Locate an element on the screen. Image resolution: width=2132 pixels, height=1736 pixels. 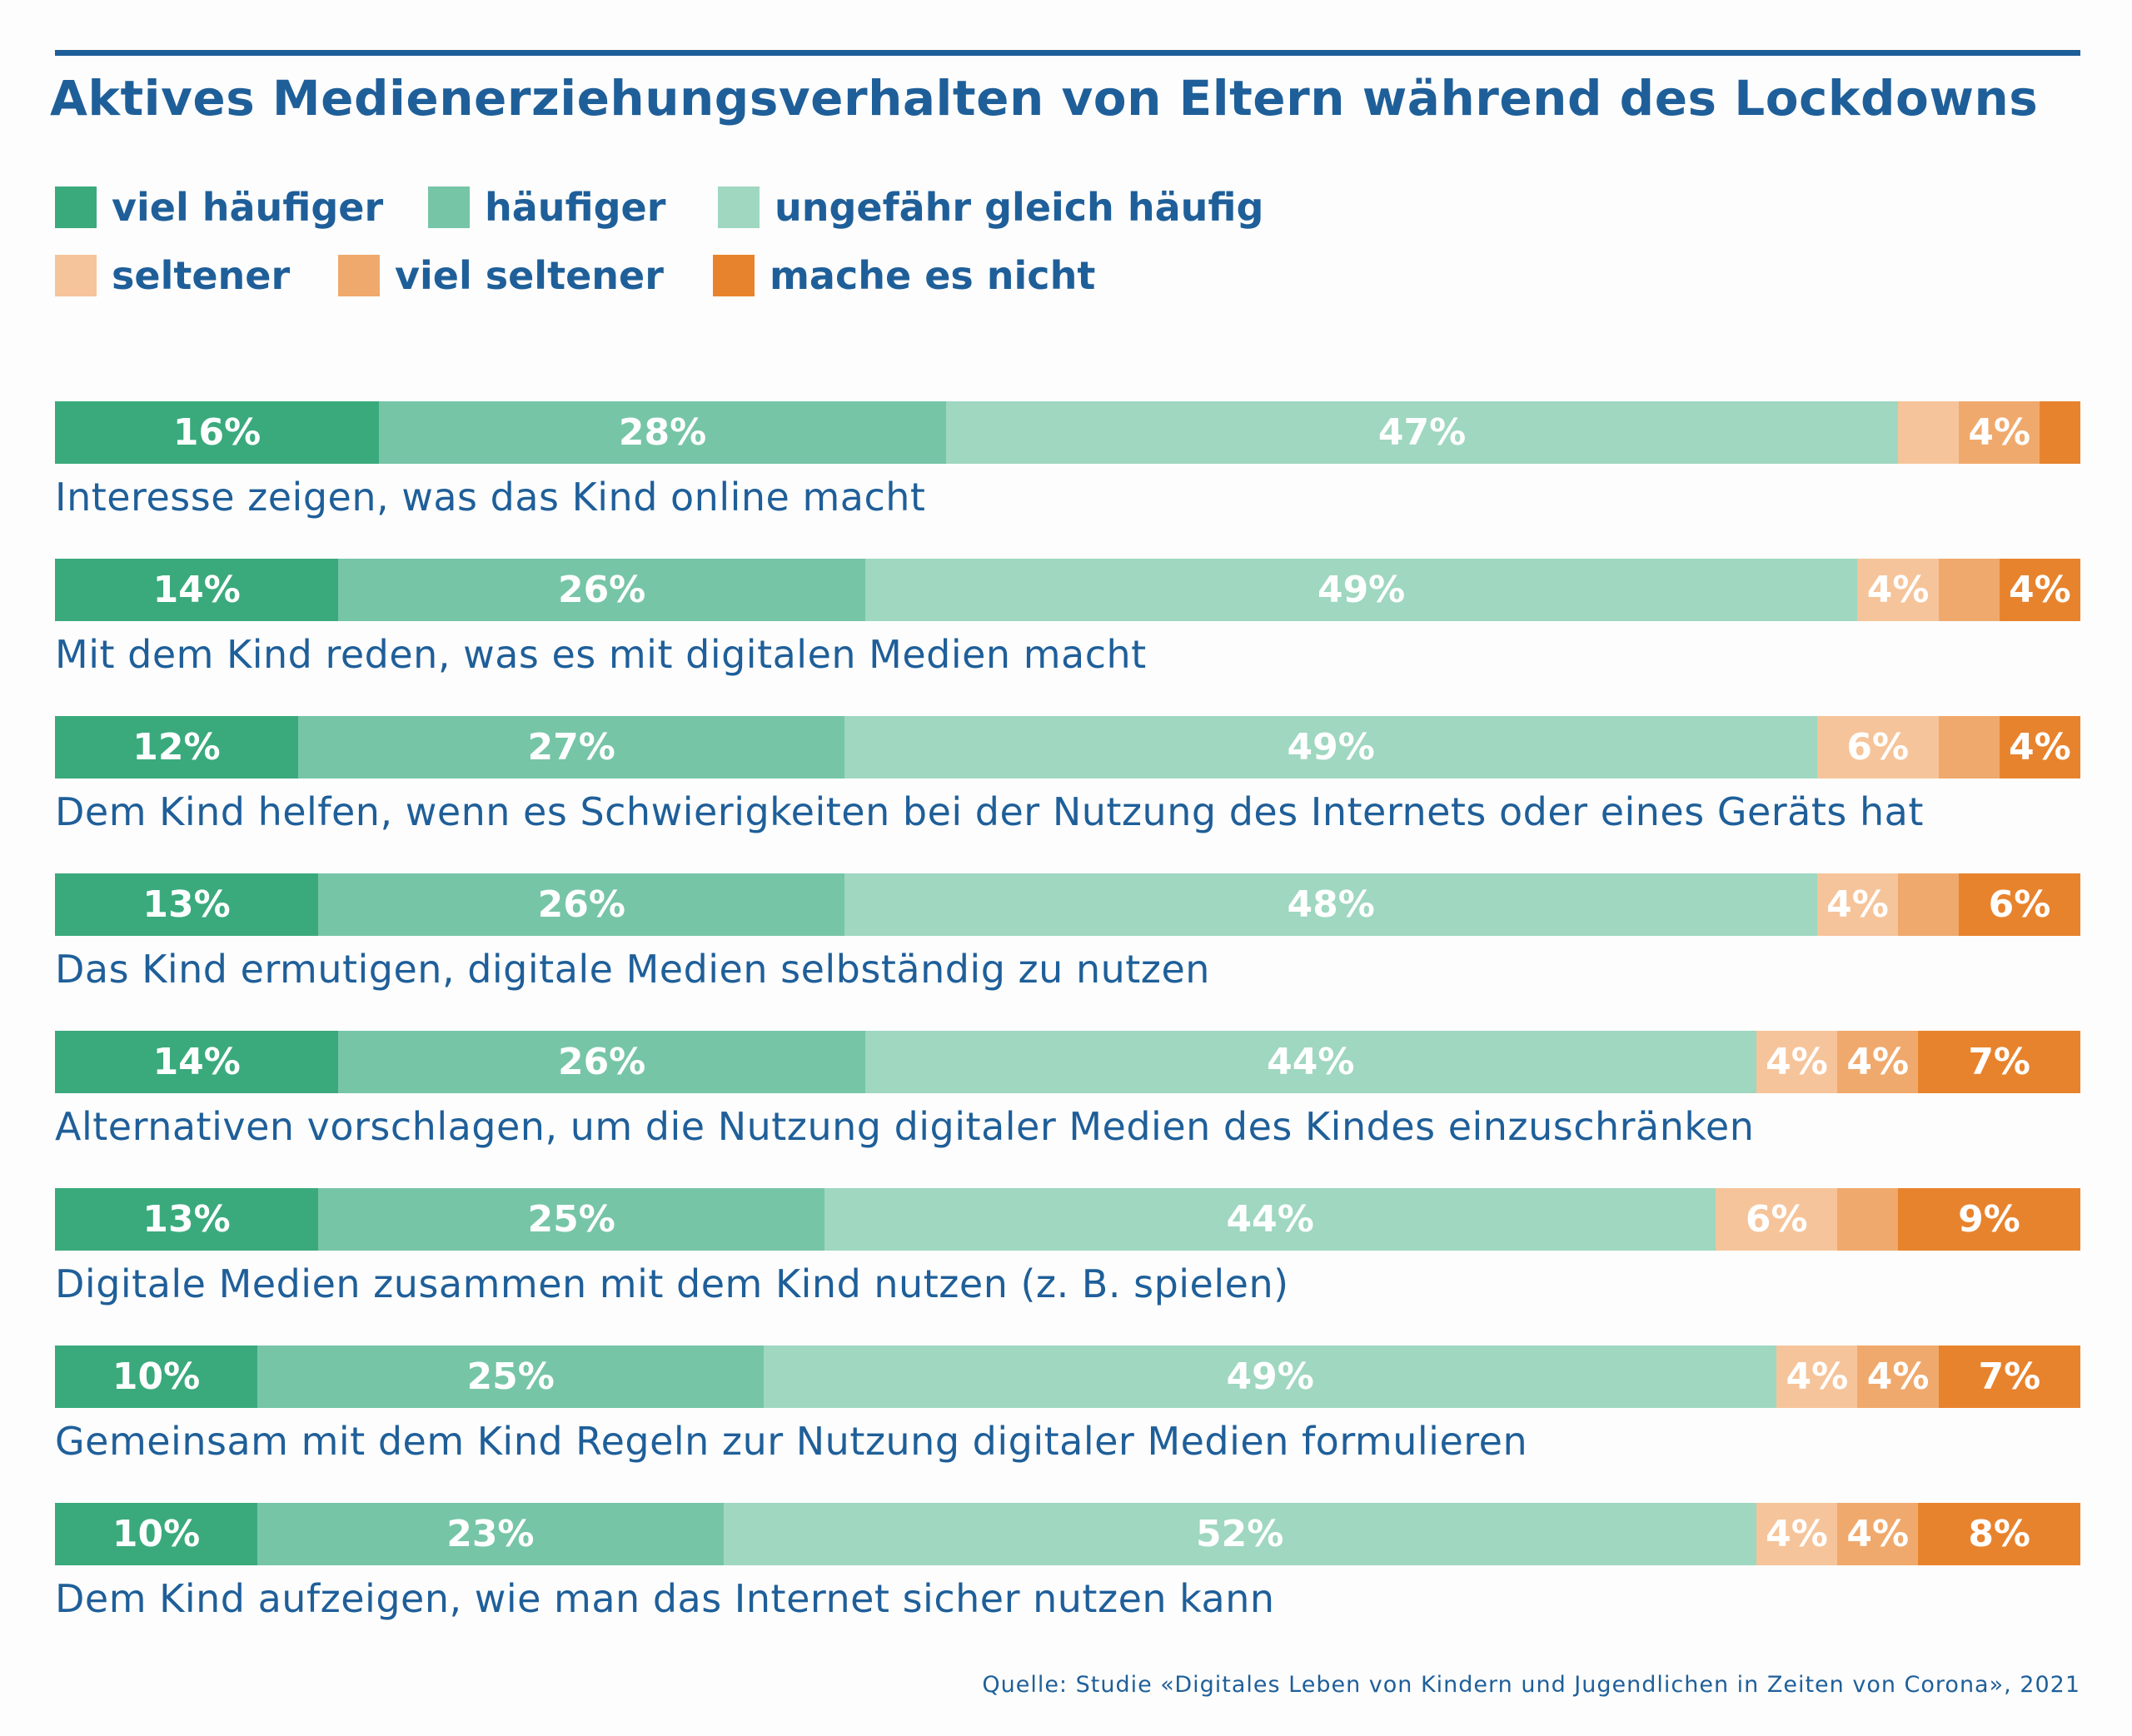
bar-segment: 47% is located at coordinates (1422, 432).